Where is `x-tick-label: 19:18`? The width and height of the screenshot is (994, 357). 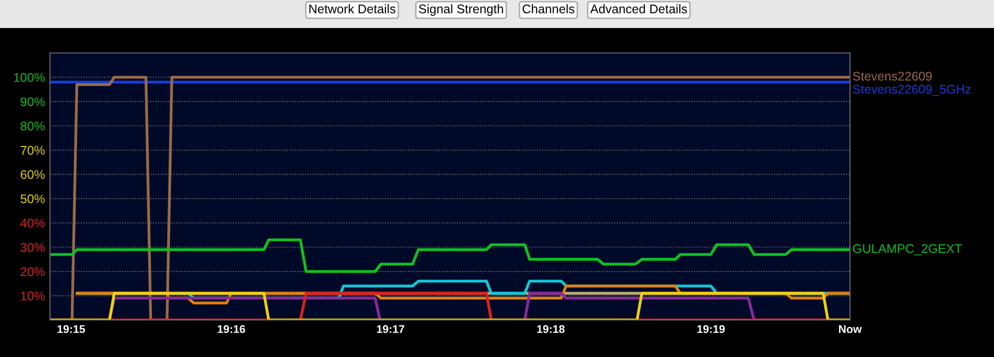 x-tick-label: 19:18 is located at coordinates (551, 329).